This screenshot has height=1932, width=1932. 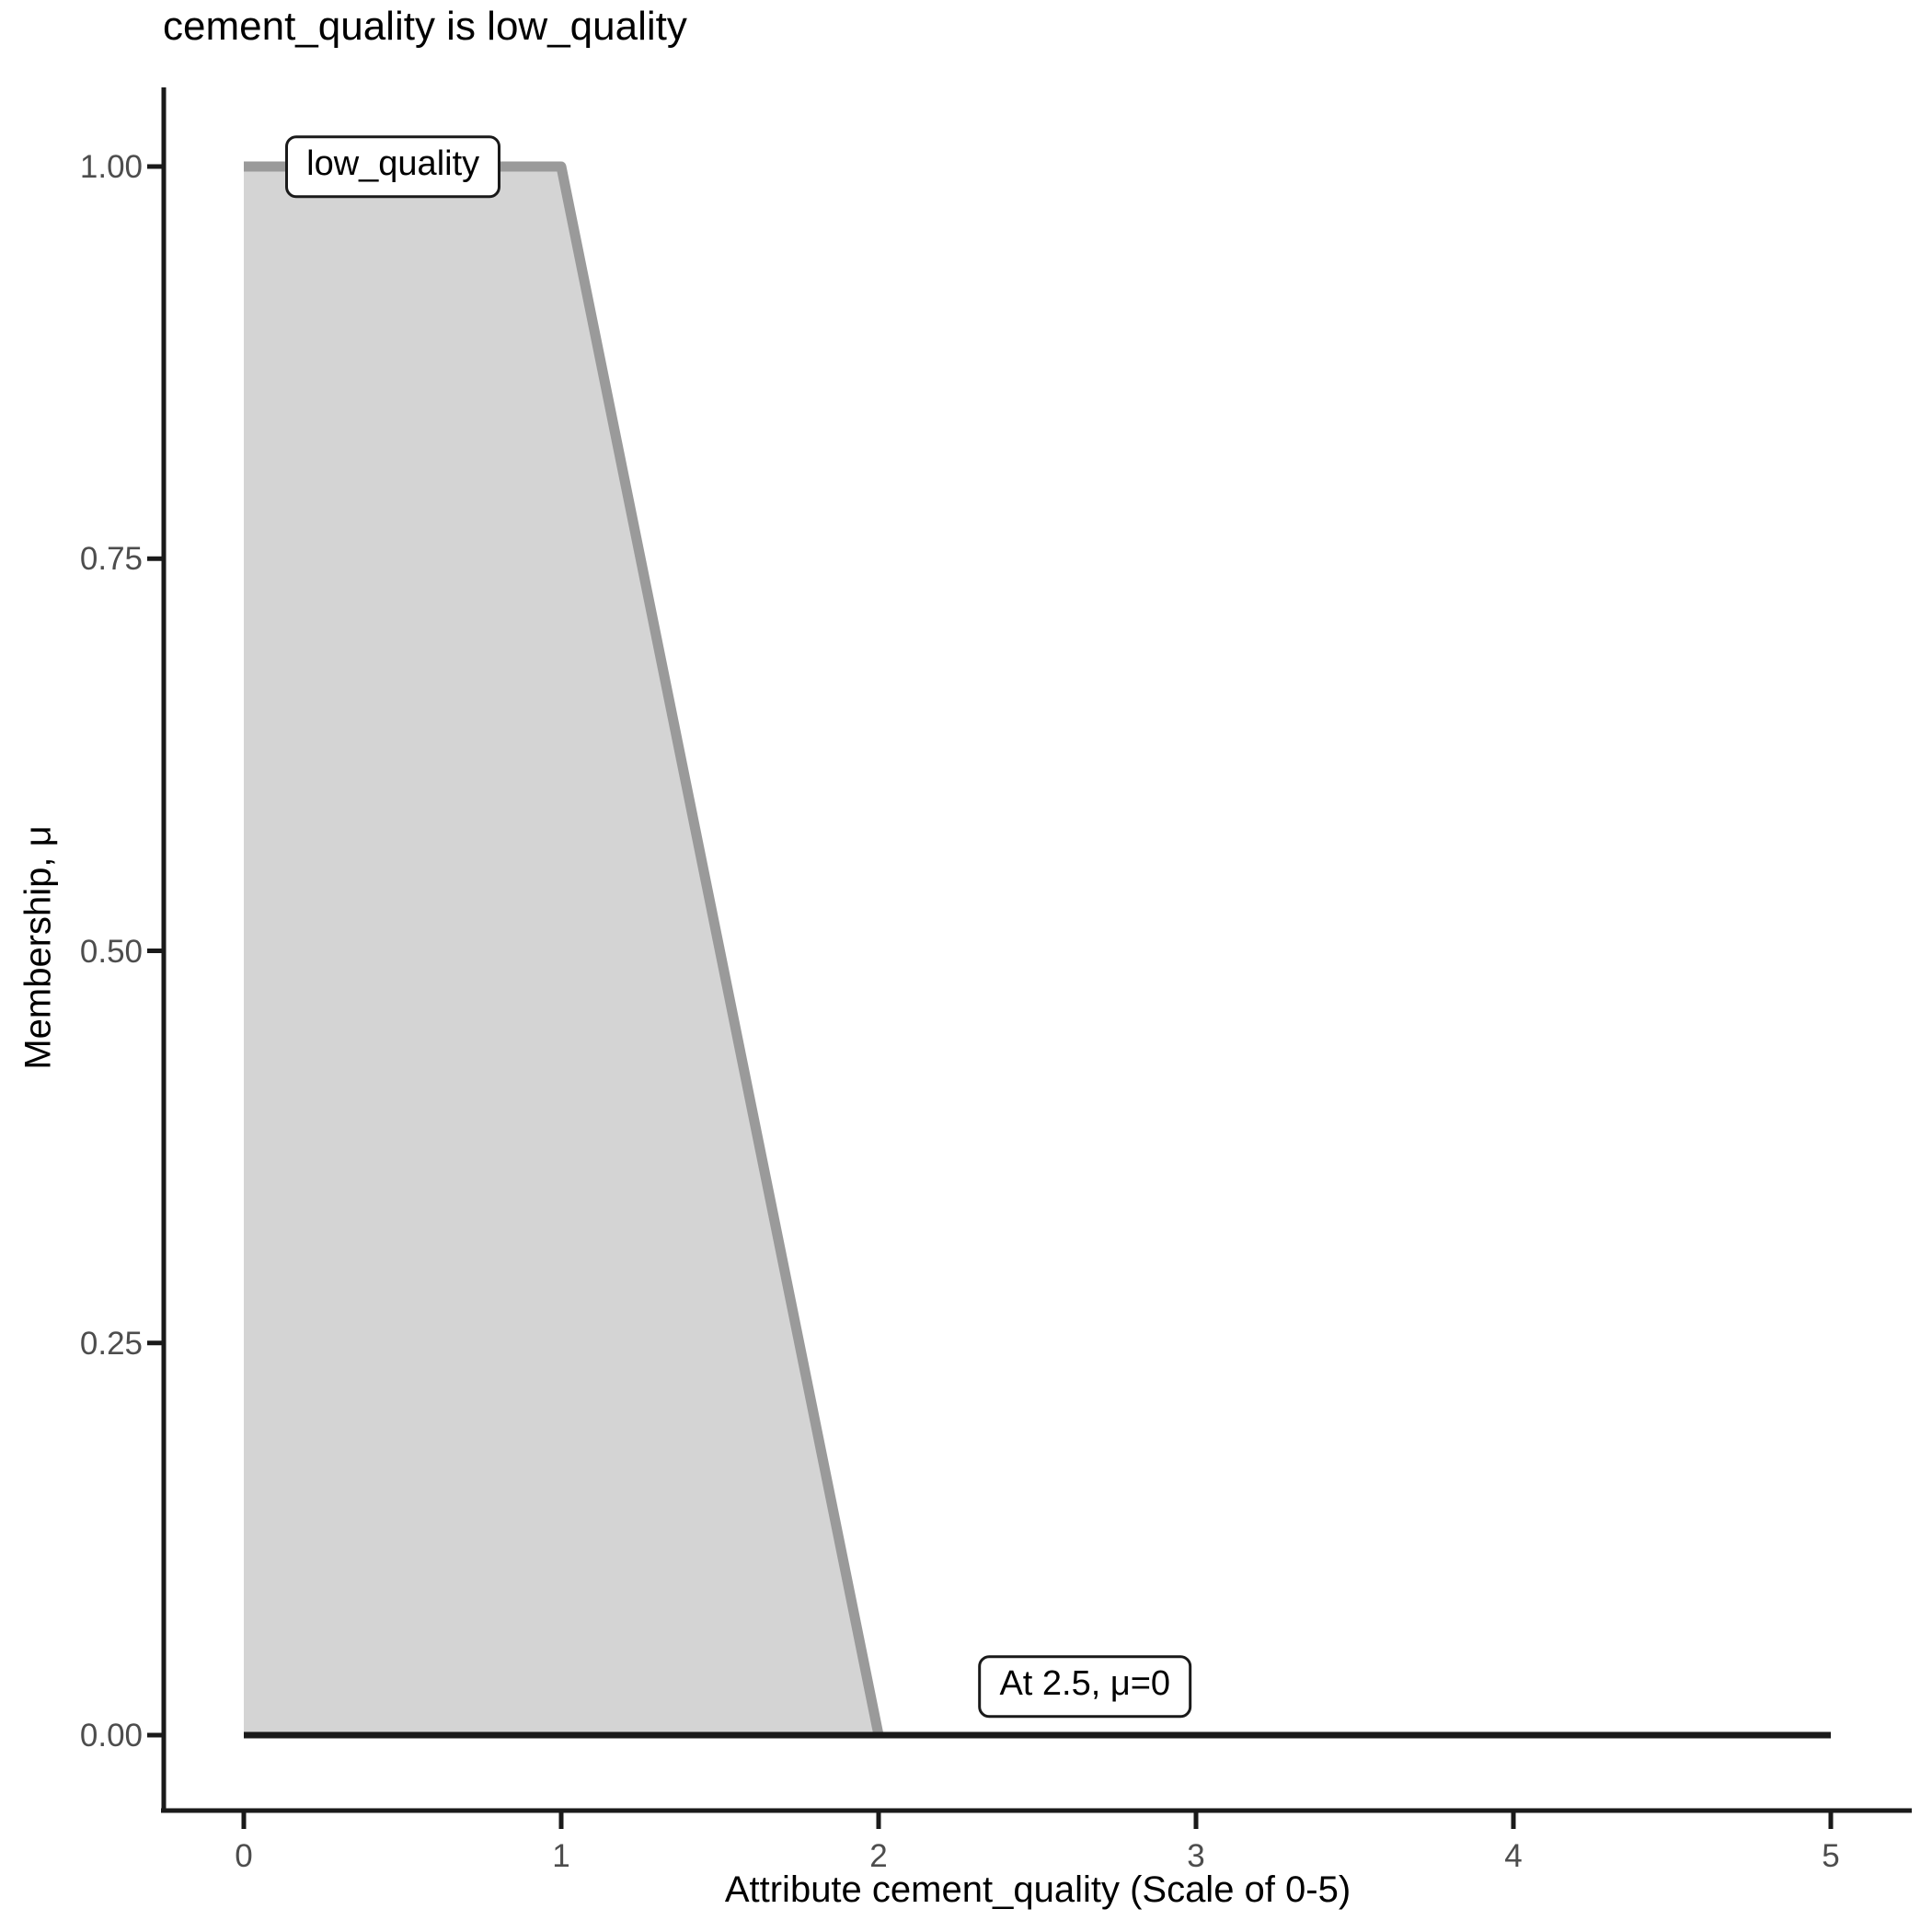 What do you see at coordinates (561, 1856) in the screenshot?
I see `x-tick-label-1: 1` at bounding box center [561, 1856].